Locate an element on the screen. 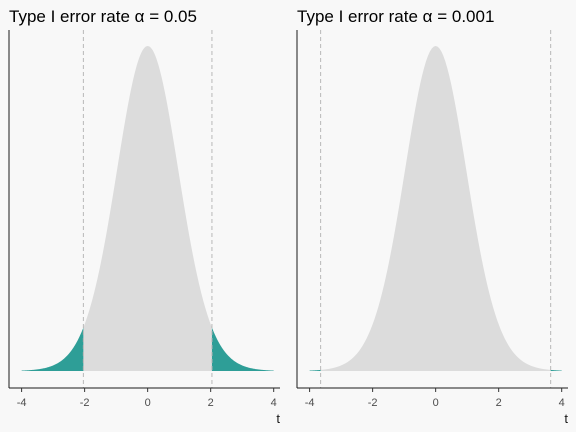 The height and width of the screenshot is (432, 576). panel-title: Type I error rate α = 0.05 is located at coordinates (103, 16).